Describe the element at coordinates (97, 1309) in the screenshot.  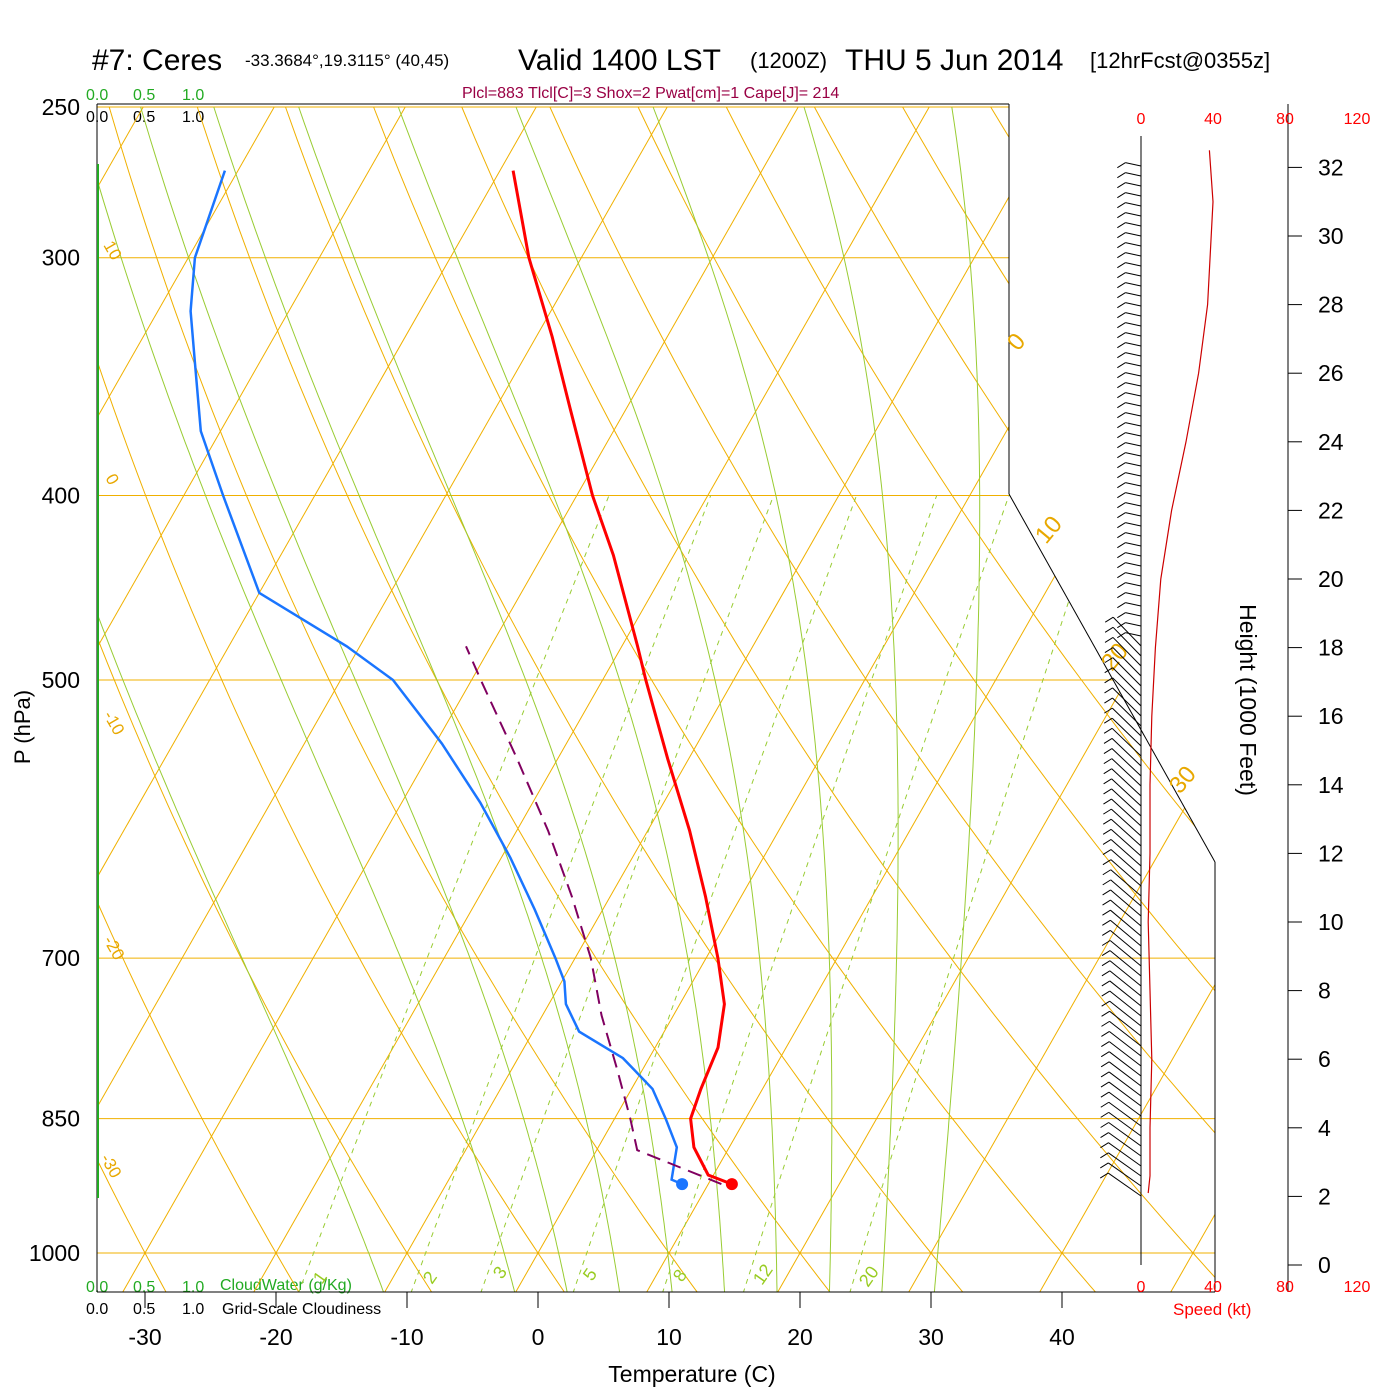
I see `svg-text: 0.0` at that location.